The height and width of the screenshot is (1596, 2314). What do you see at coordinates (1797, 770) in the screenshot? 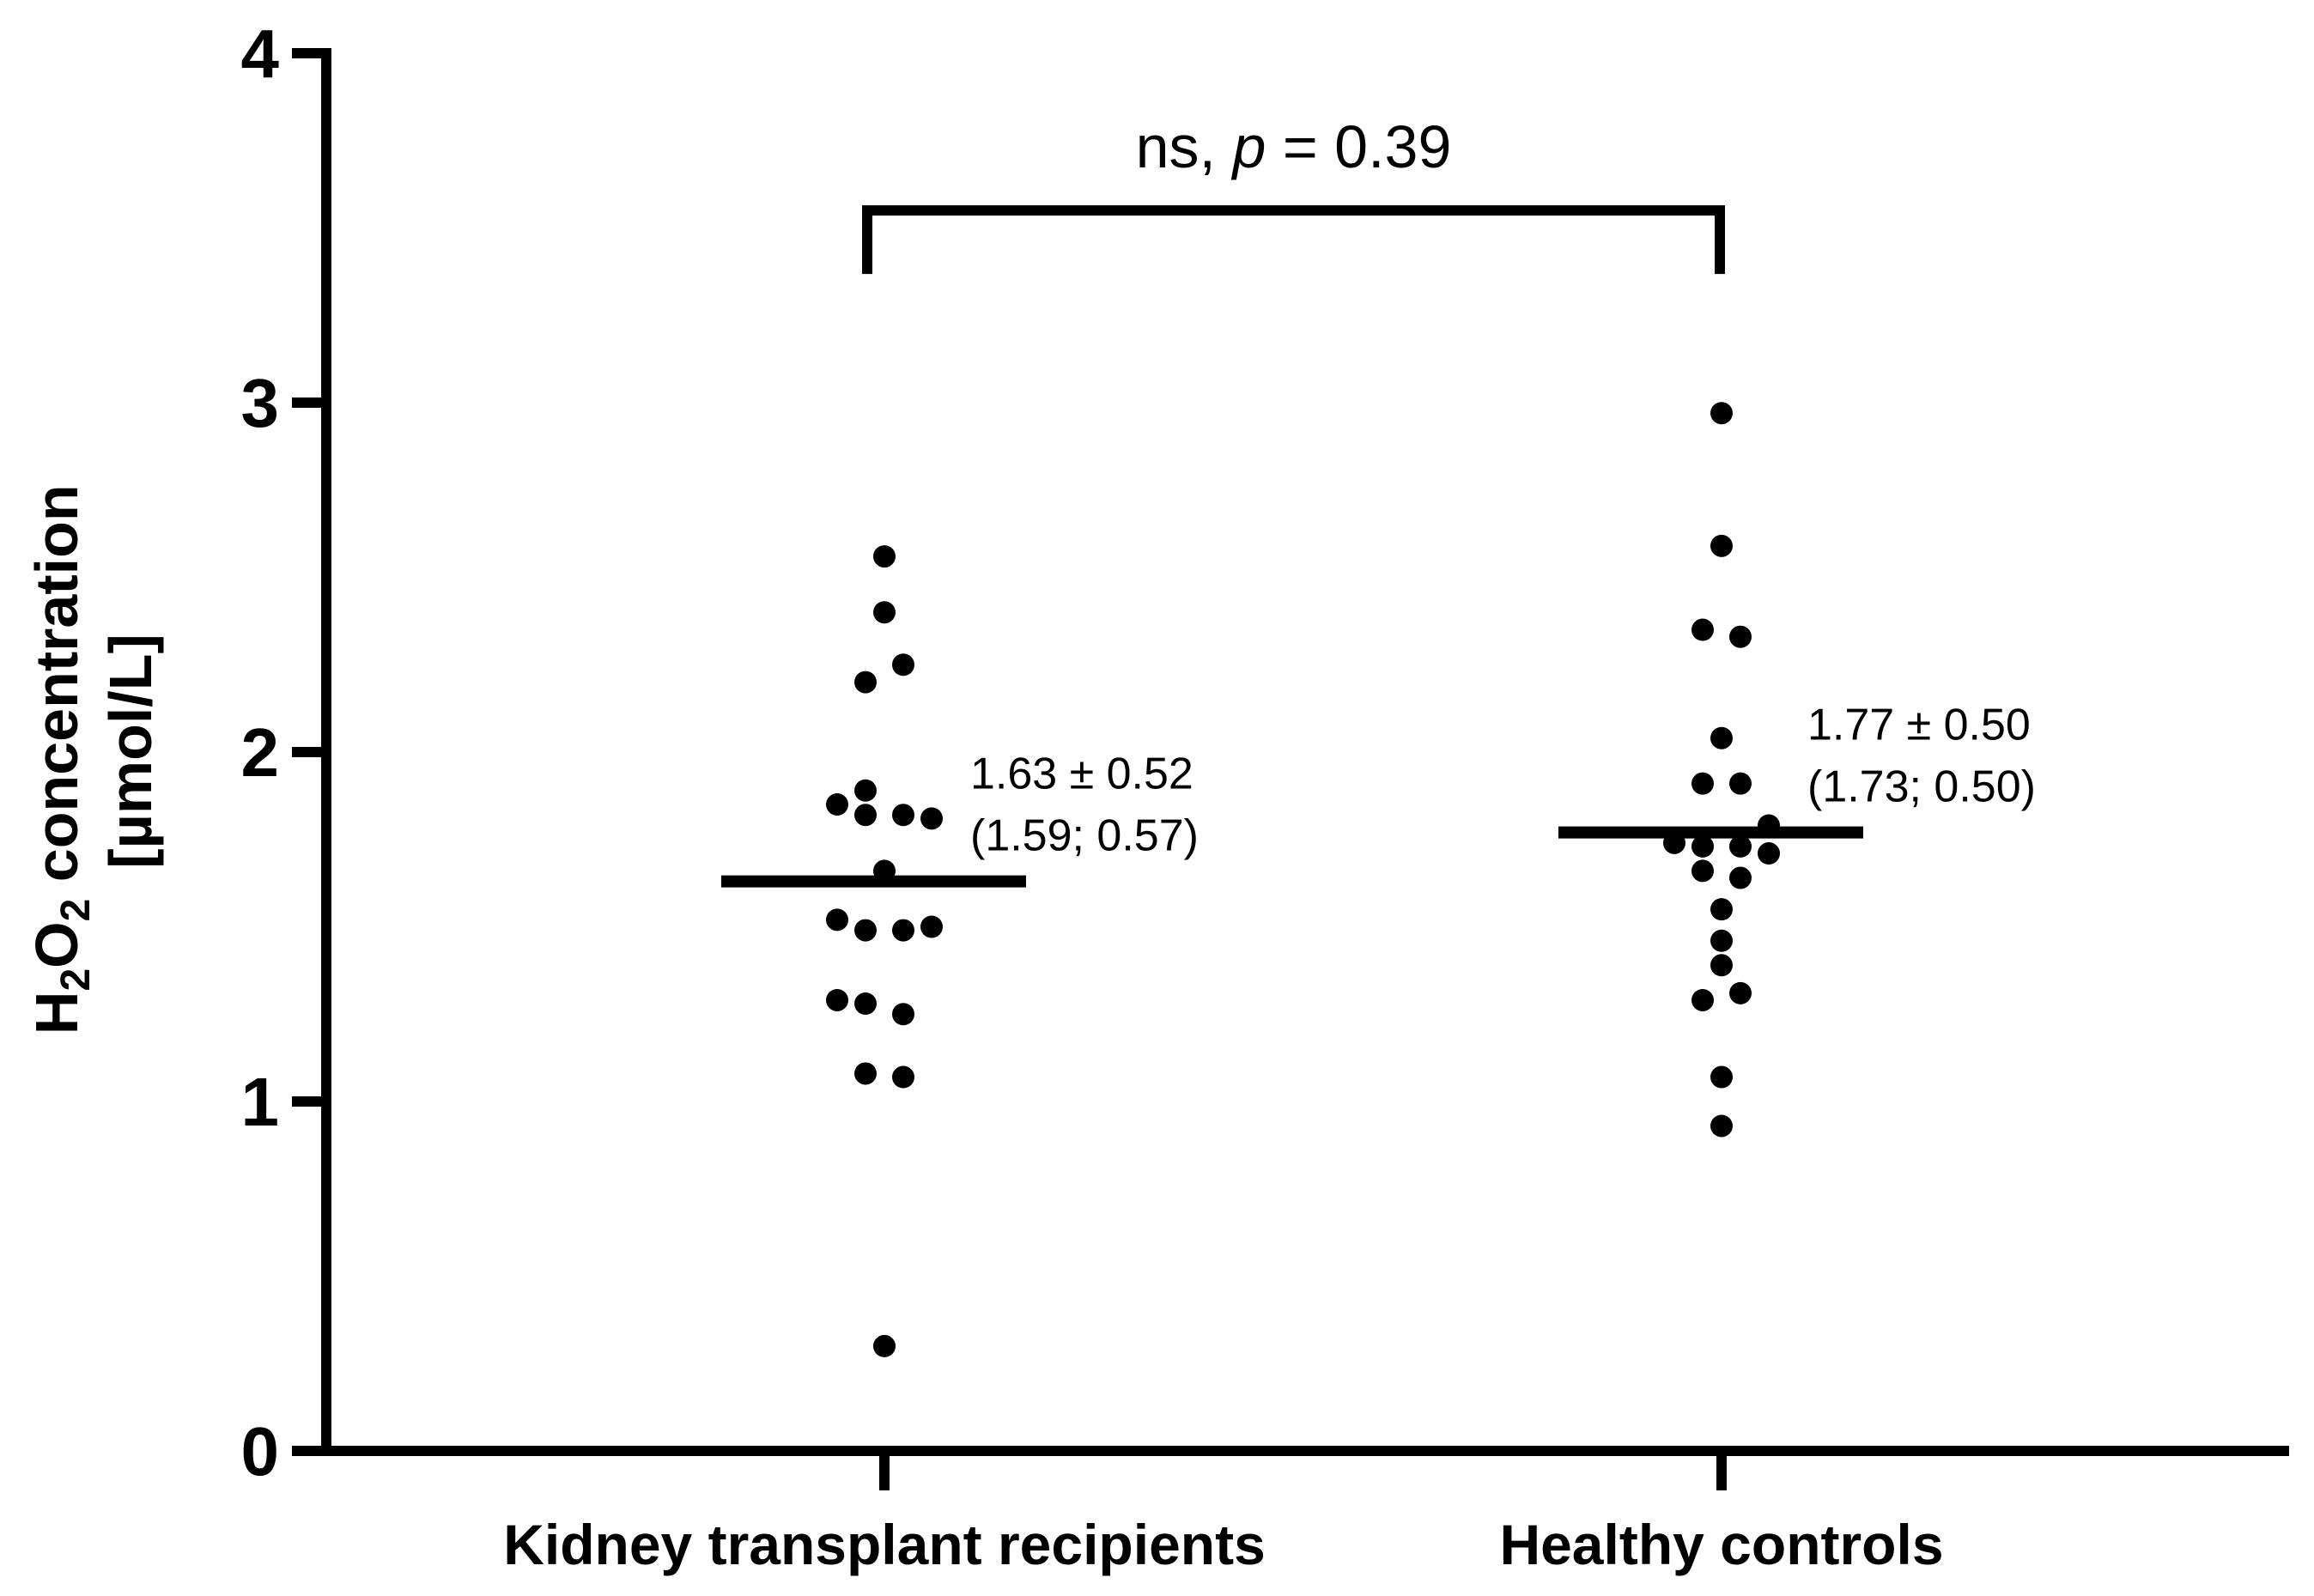
I see `group-healthy-controls: 1.77 ± 0.50 (1.73; 0.50)` at bounding box center [1797, 770].